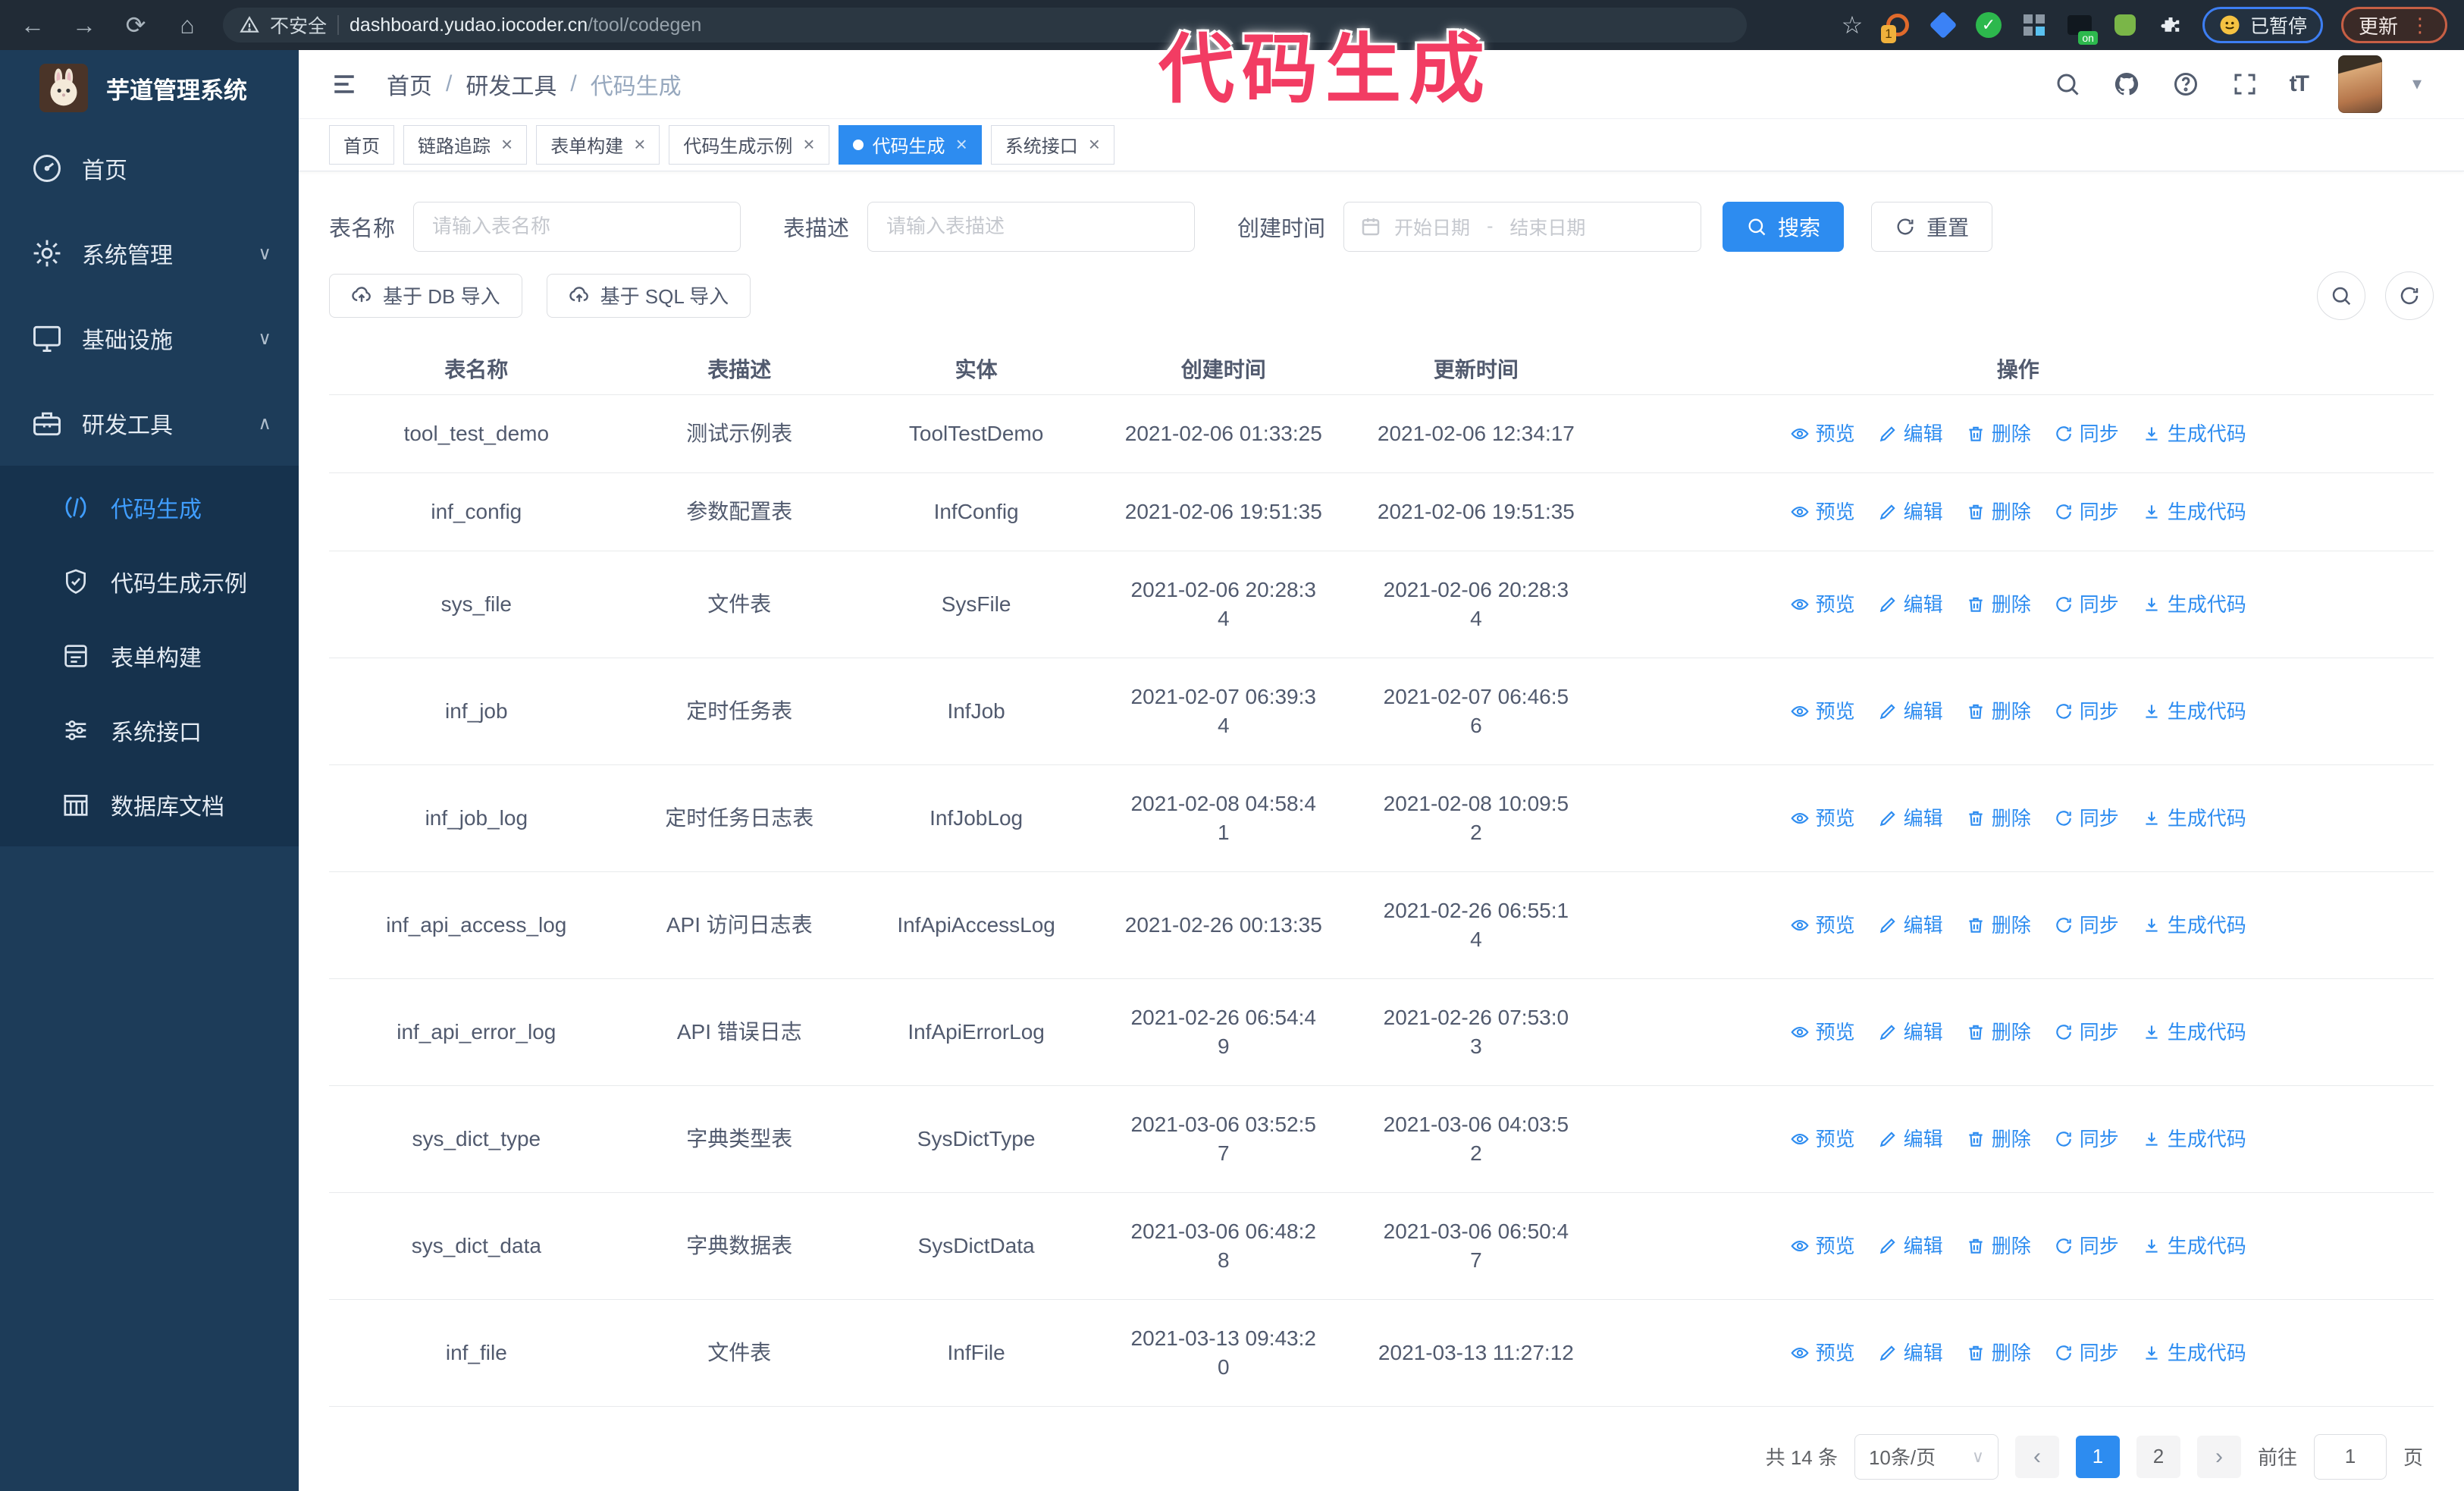 The image size is (2464, 1491). I want to click on sidebar-item-dashboard: 首页, so click(150, 168).